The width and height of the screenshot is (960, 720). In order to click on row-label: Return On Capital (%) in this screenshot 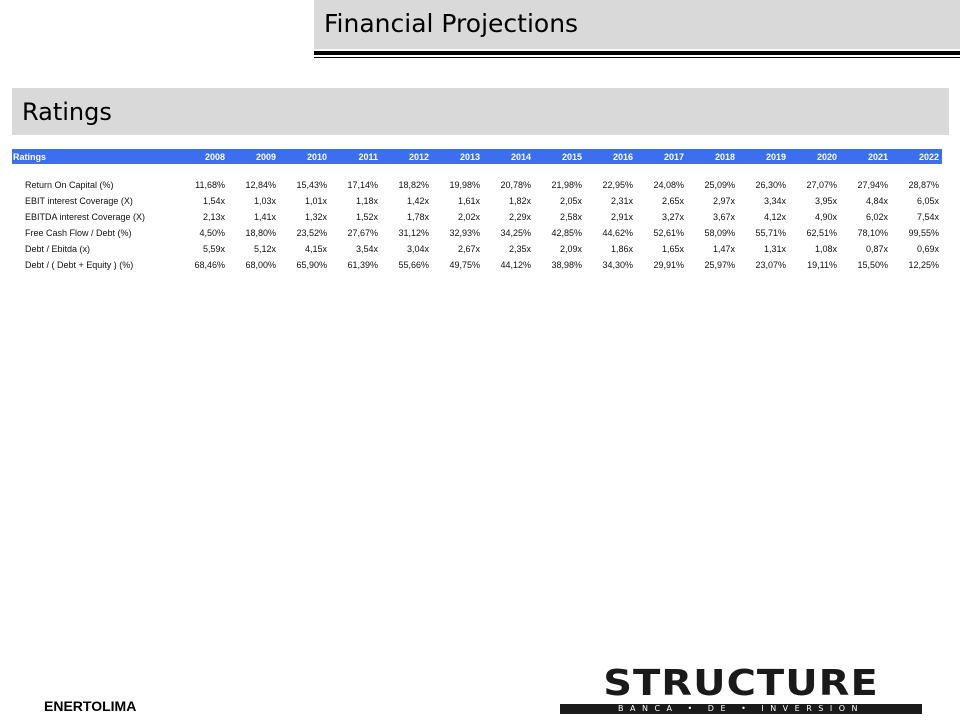, I will do `click(69, 185)`.